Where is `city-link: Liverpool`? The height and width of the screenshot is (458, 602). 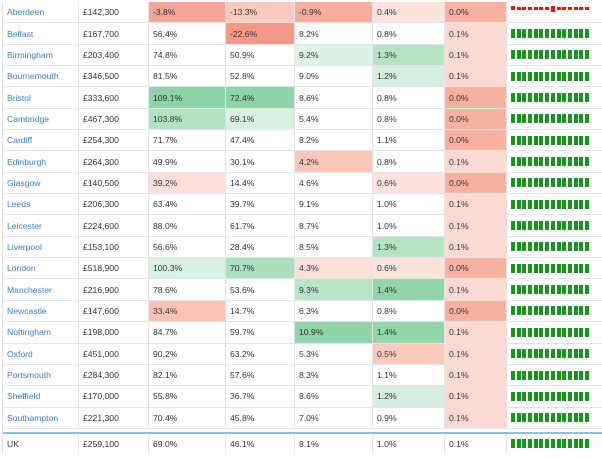 city-link: Liverpool is located at coordinates (24, 246).